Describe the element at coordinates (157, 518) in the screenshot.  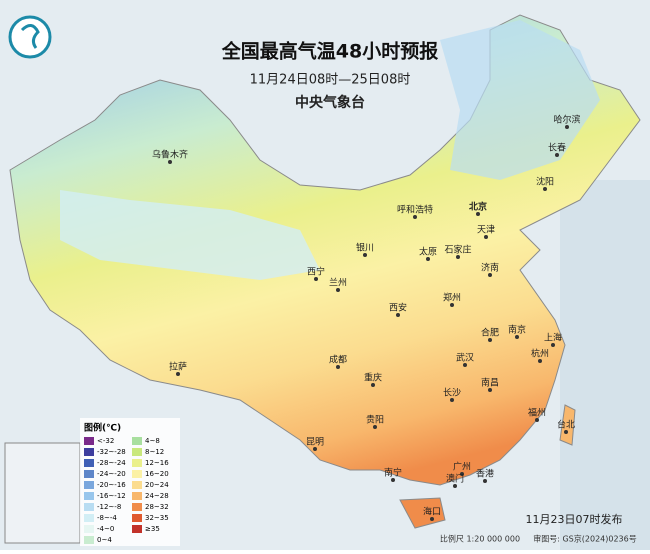
I see `legend-label: 32~35` at that location.